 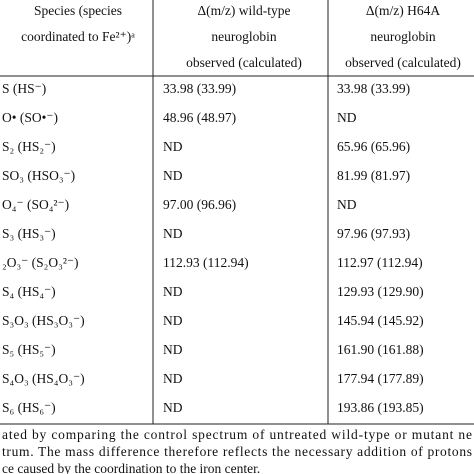 What do you see at coordinates (38, 175) in the screenshot?
I see `table-cell: SO₃ (HSO₃⁻)` at bounding box center [38, 175].